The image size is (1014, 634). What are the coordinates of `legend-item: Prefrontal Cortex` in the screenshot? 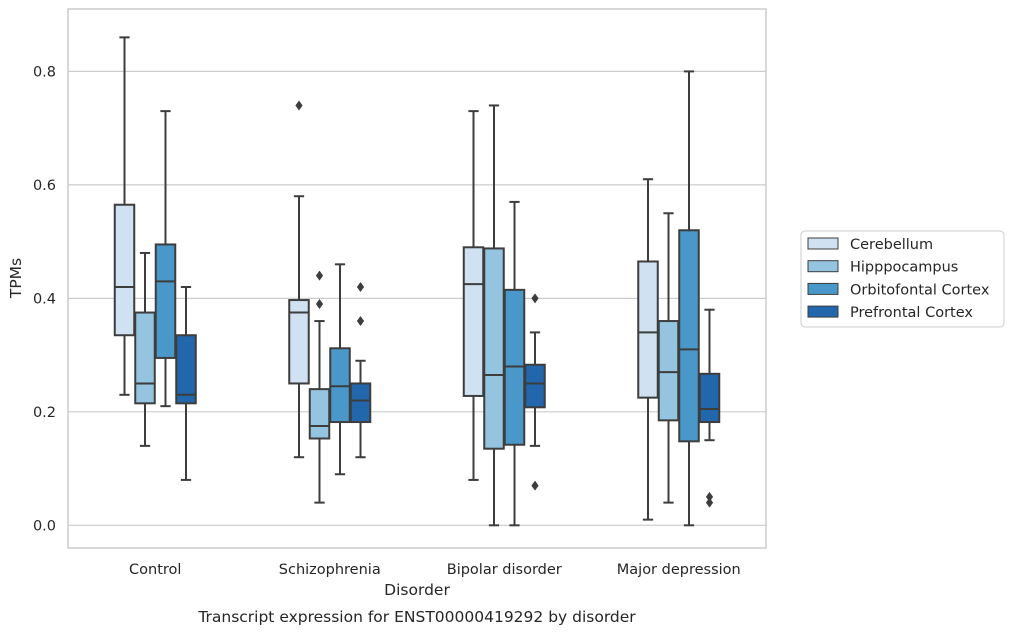 It's located at (890, 313).